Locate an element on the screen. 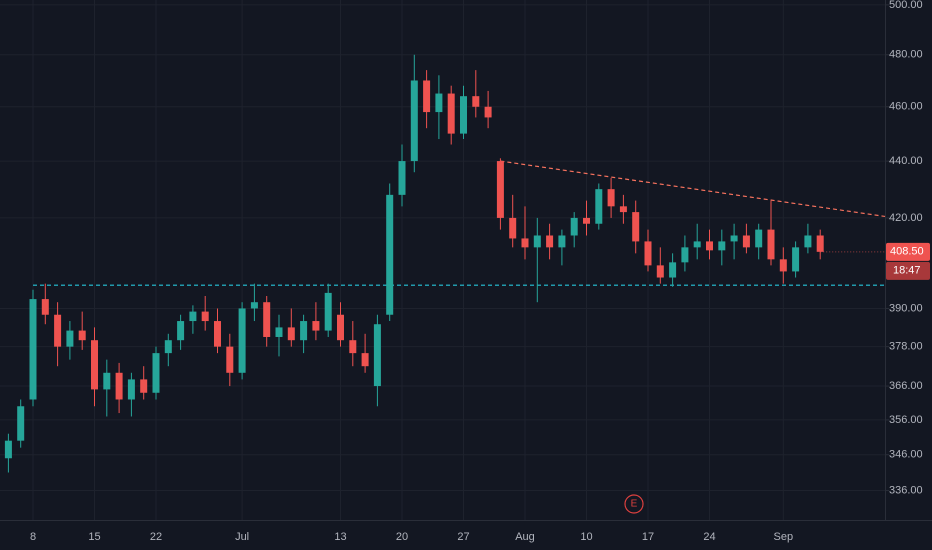  y-tick-label: 366.00 is located at coordinates (906, 386).